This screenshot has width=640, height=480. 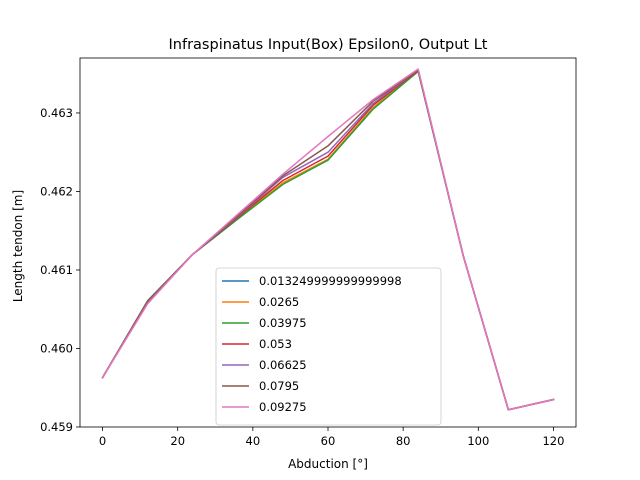 I want to click on y-tick-label: 0.459, so click(x=56, y=427).